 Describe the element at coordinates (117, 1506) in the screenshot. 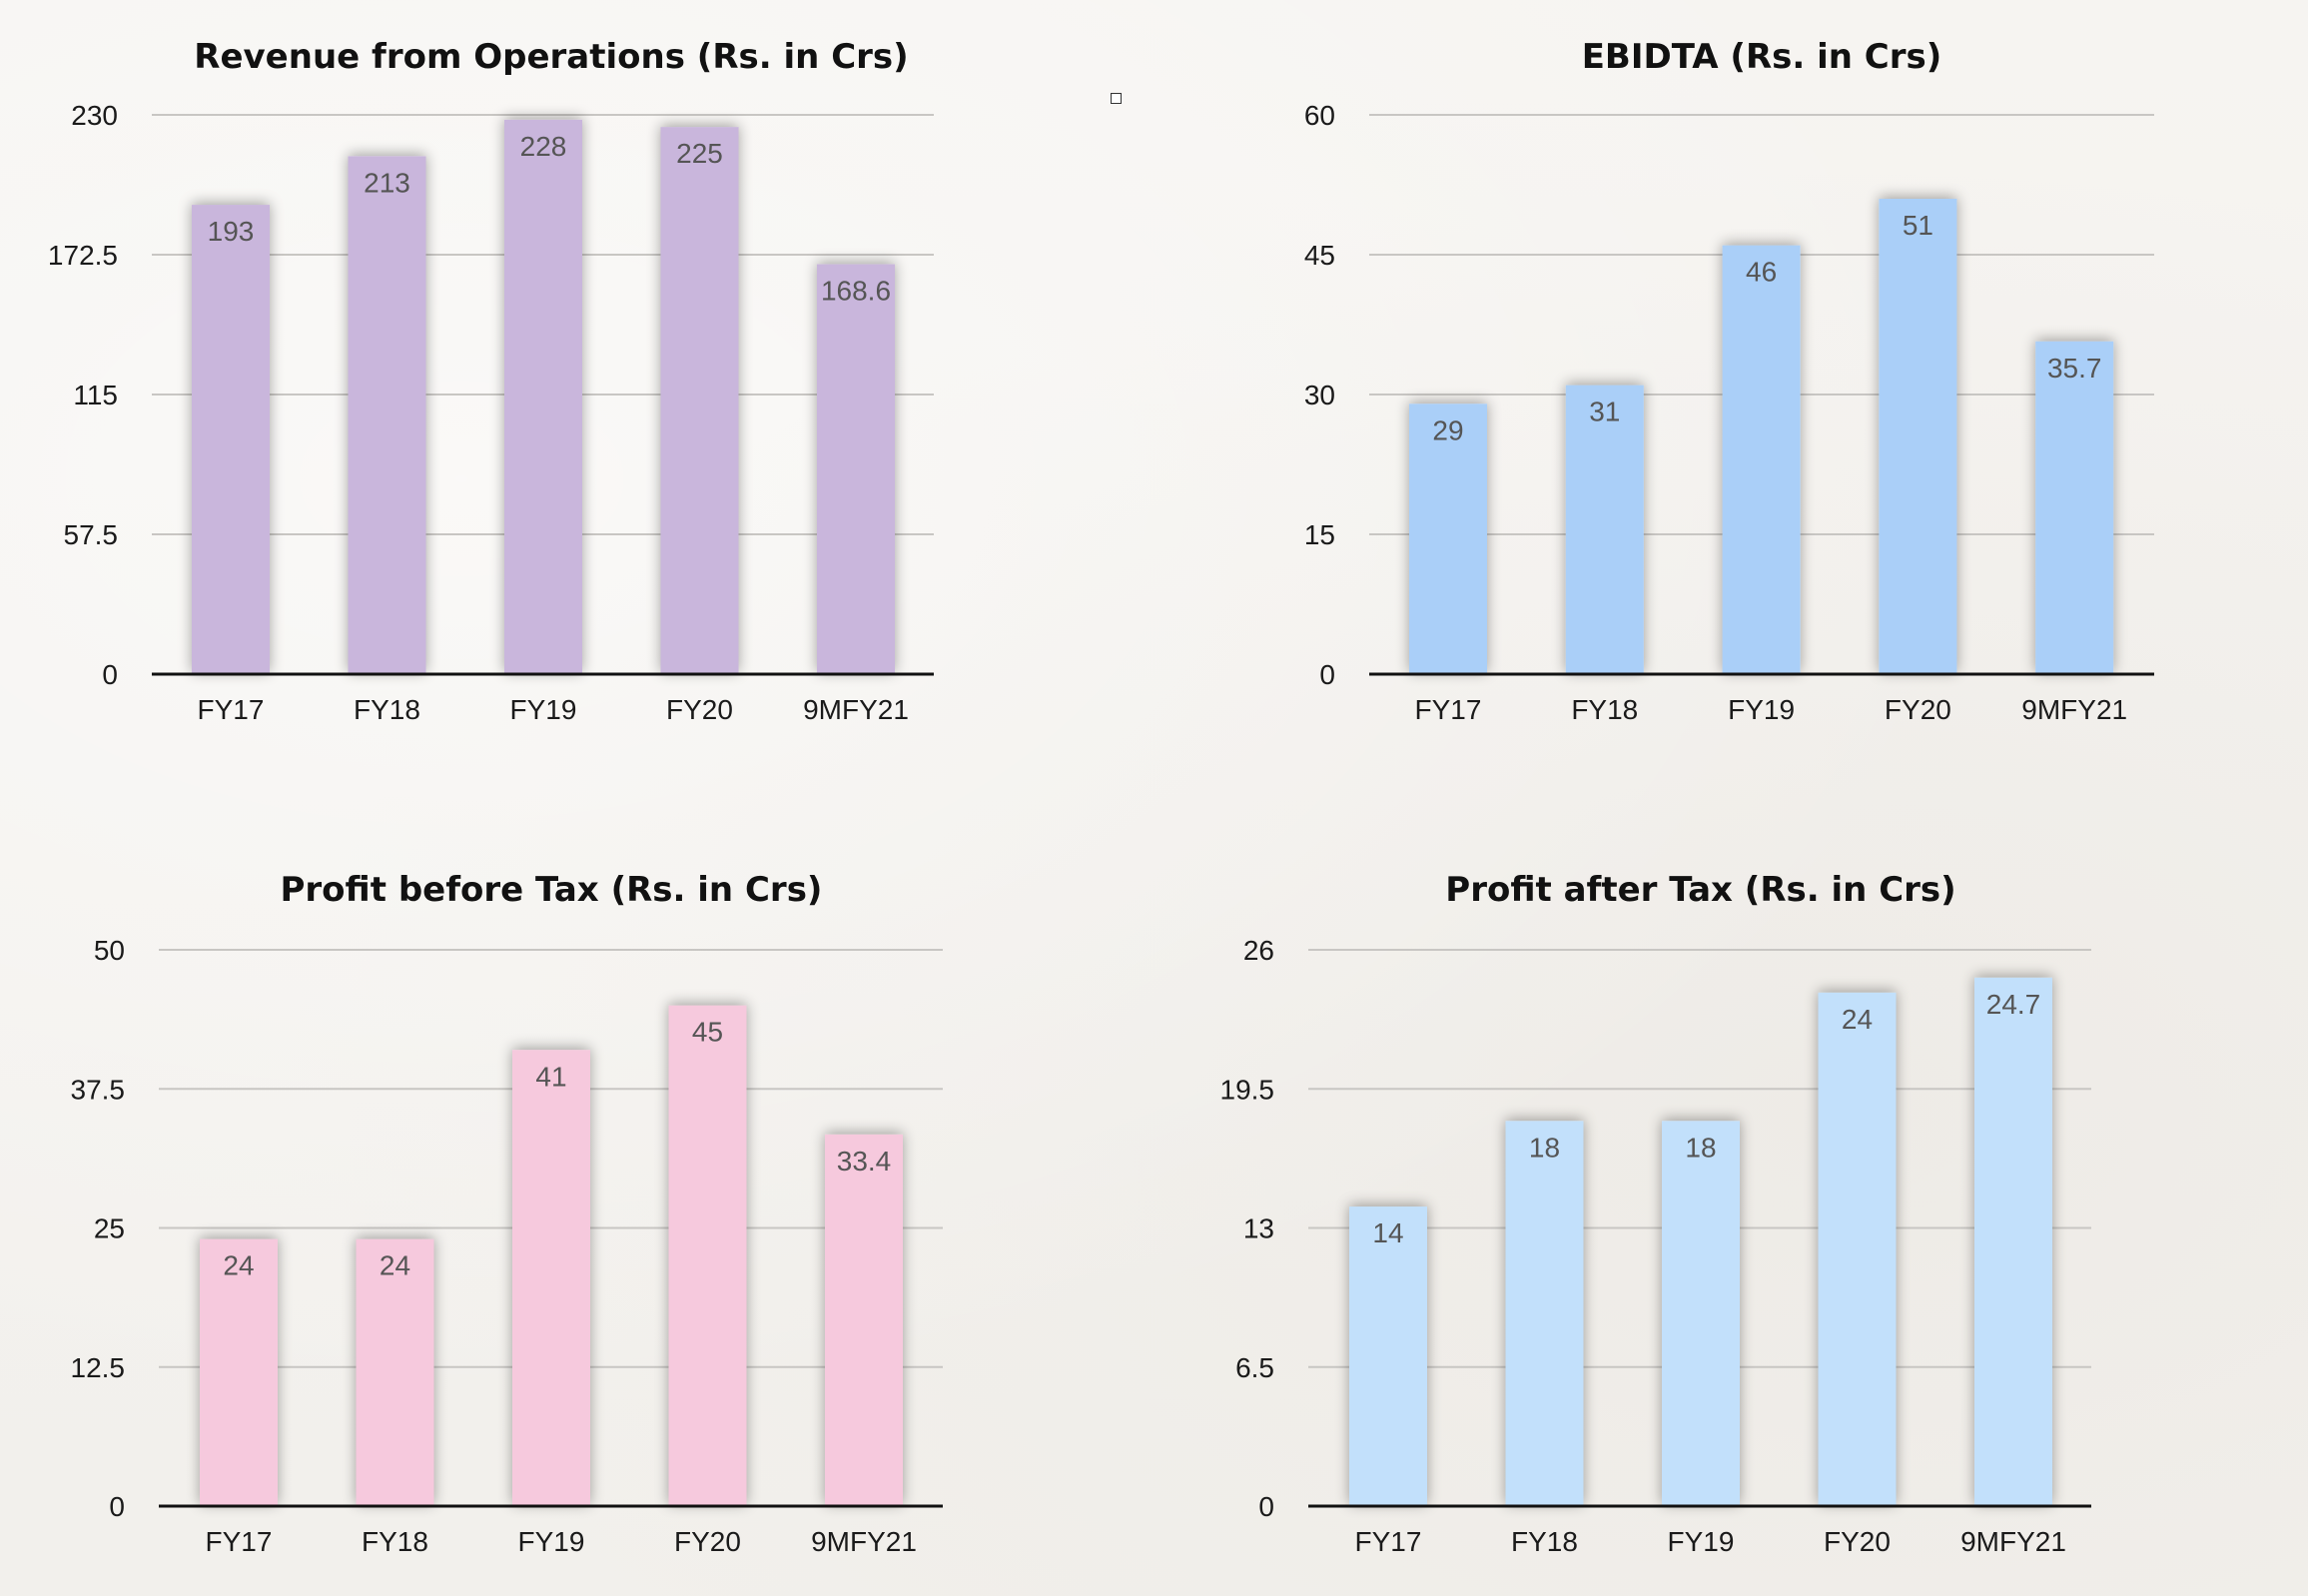

I see `pbt-y-tick-label: 0` at that location.